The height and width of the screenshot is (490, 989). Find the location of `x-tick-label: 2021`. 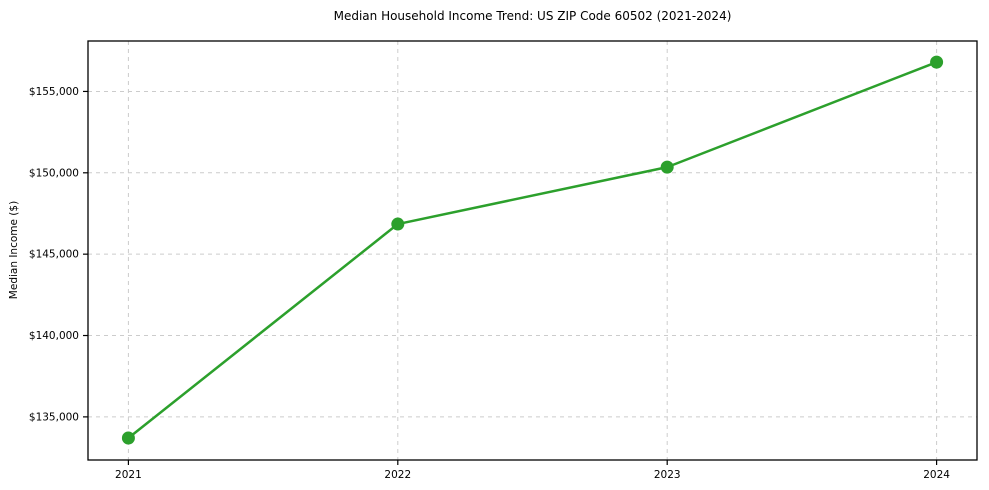

x-tick-label: 2021 is located at coordinates (128, 475).